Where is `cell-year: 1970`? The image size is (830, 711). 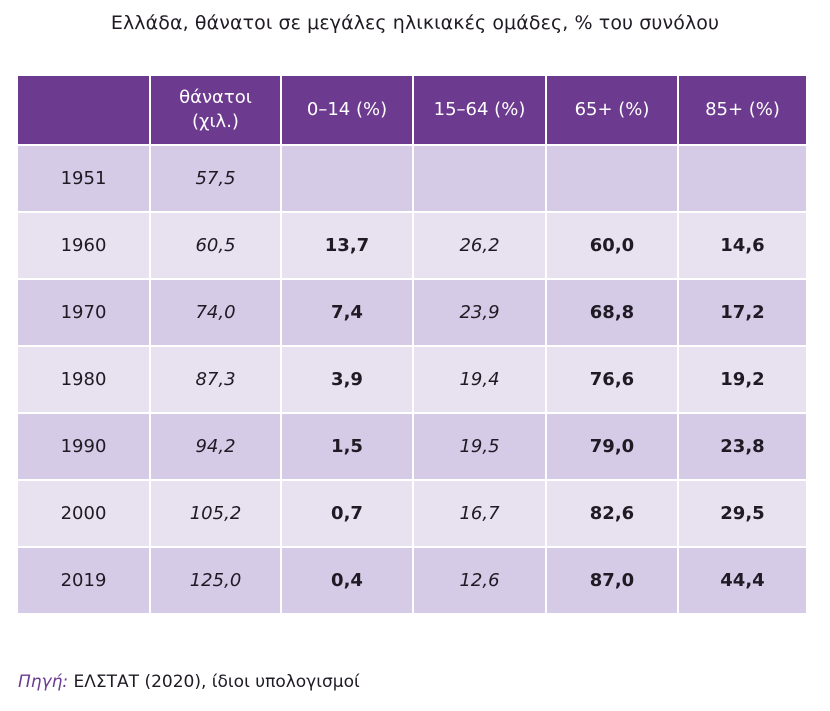
cell-year: 1970 is located at coordinates (83, 312).